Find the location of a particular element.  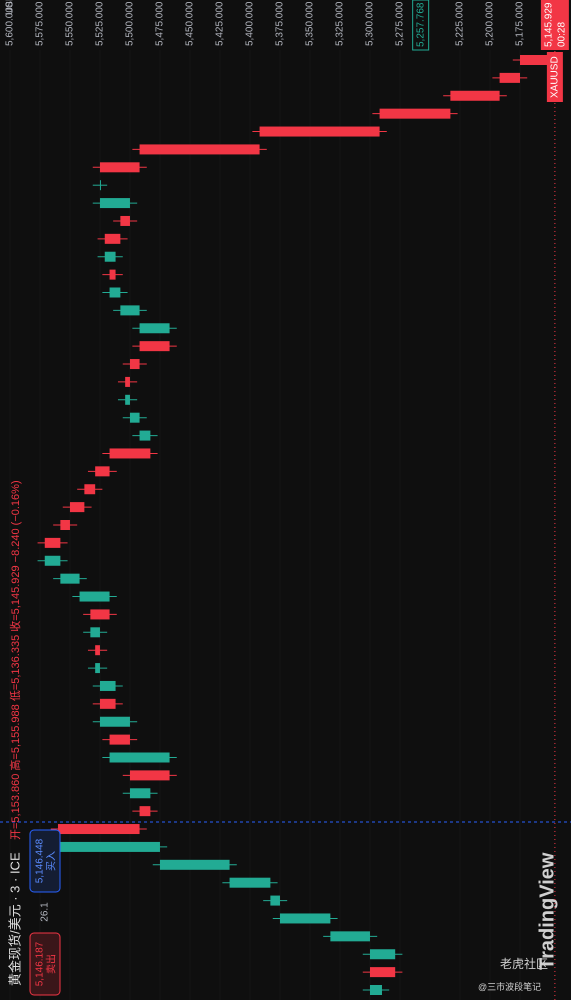

y-tick-label: 5,175.000 is located at coordinates (520, 23).